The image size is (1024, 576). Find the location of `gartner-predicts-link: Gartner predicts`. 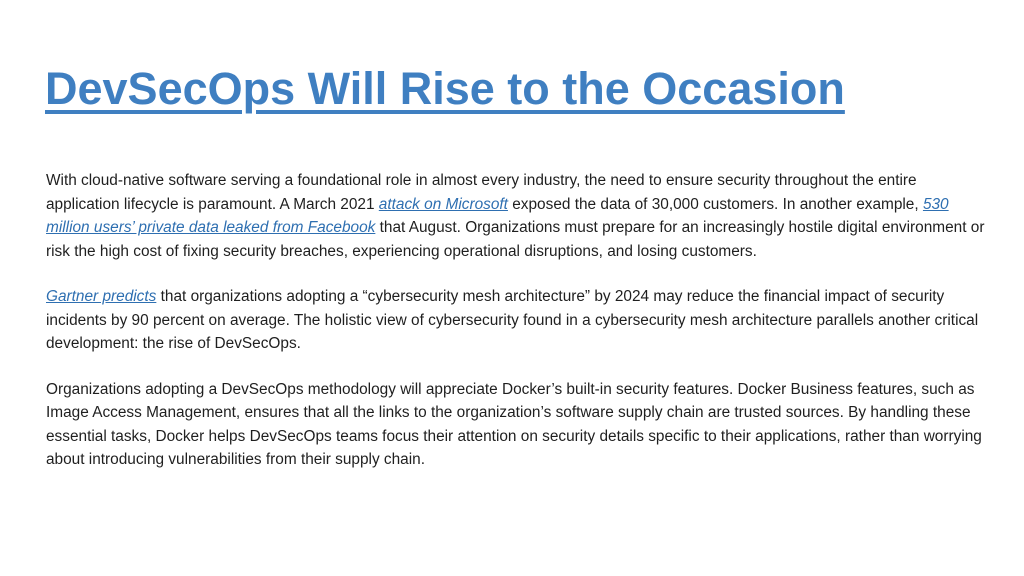

gartner-predicts-link: Gartner predicts is located at coordinates (101, 296).